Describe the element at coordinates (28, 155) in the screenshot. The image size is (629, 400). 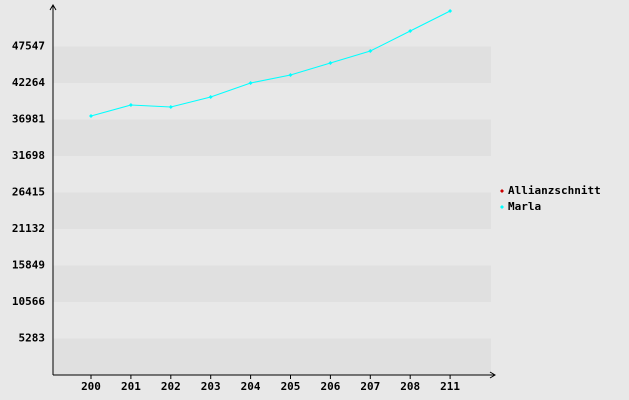
I see `y-tick-label: 31698` at that location.